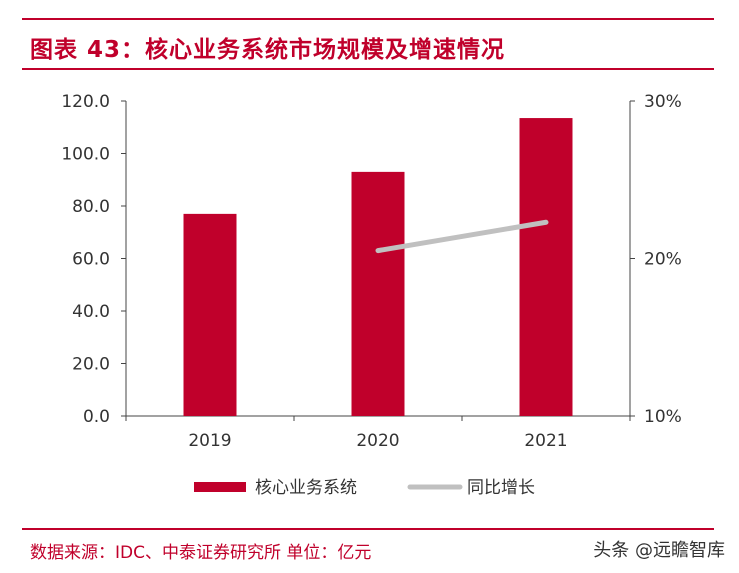  I want to click on legend-label-line: 同比增长, so click(501, 488).